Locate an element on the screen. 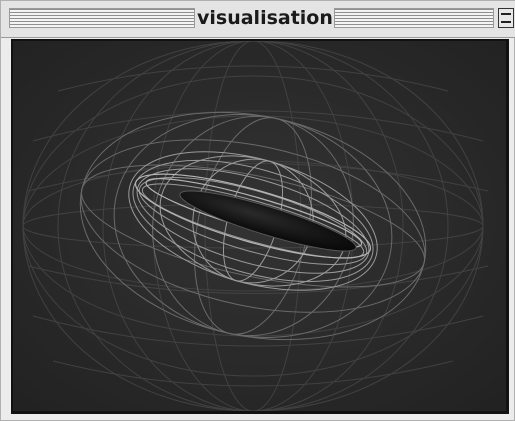 This screenshot has width=515, height=421. title-bar: visualisation is located at coordinates (258, 19).